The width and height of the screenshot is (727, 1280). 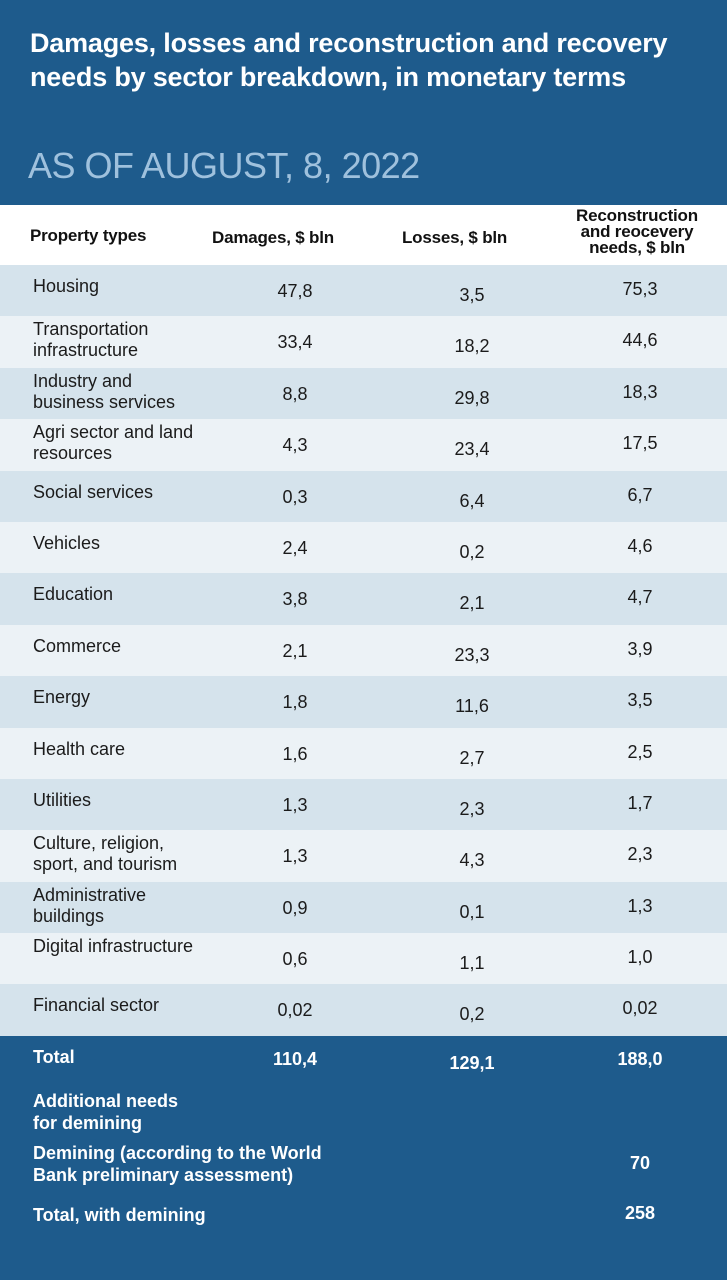 I want to click on row-property-type: Vehicles, so click(x=67, y=542).